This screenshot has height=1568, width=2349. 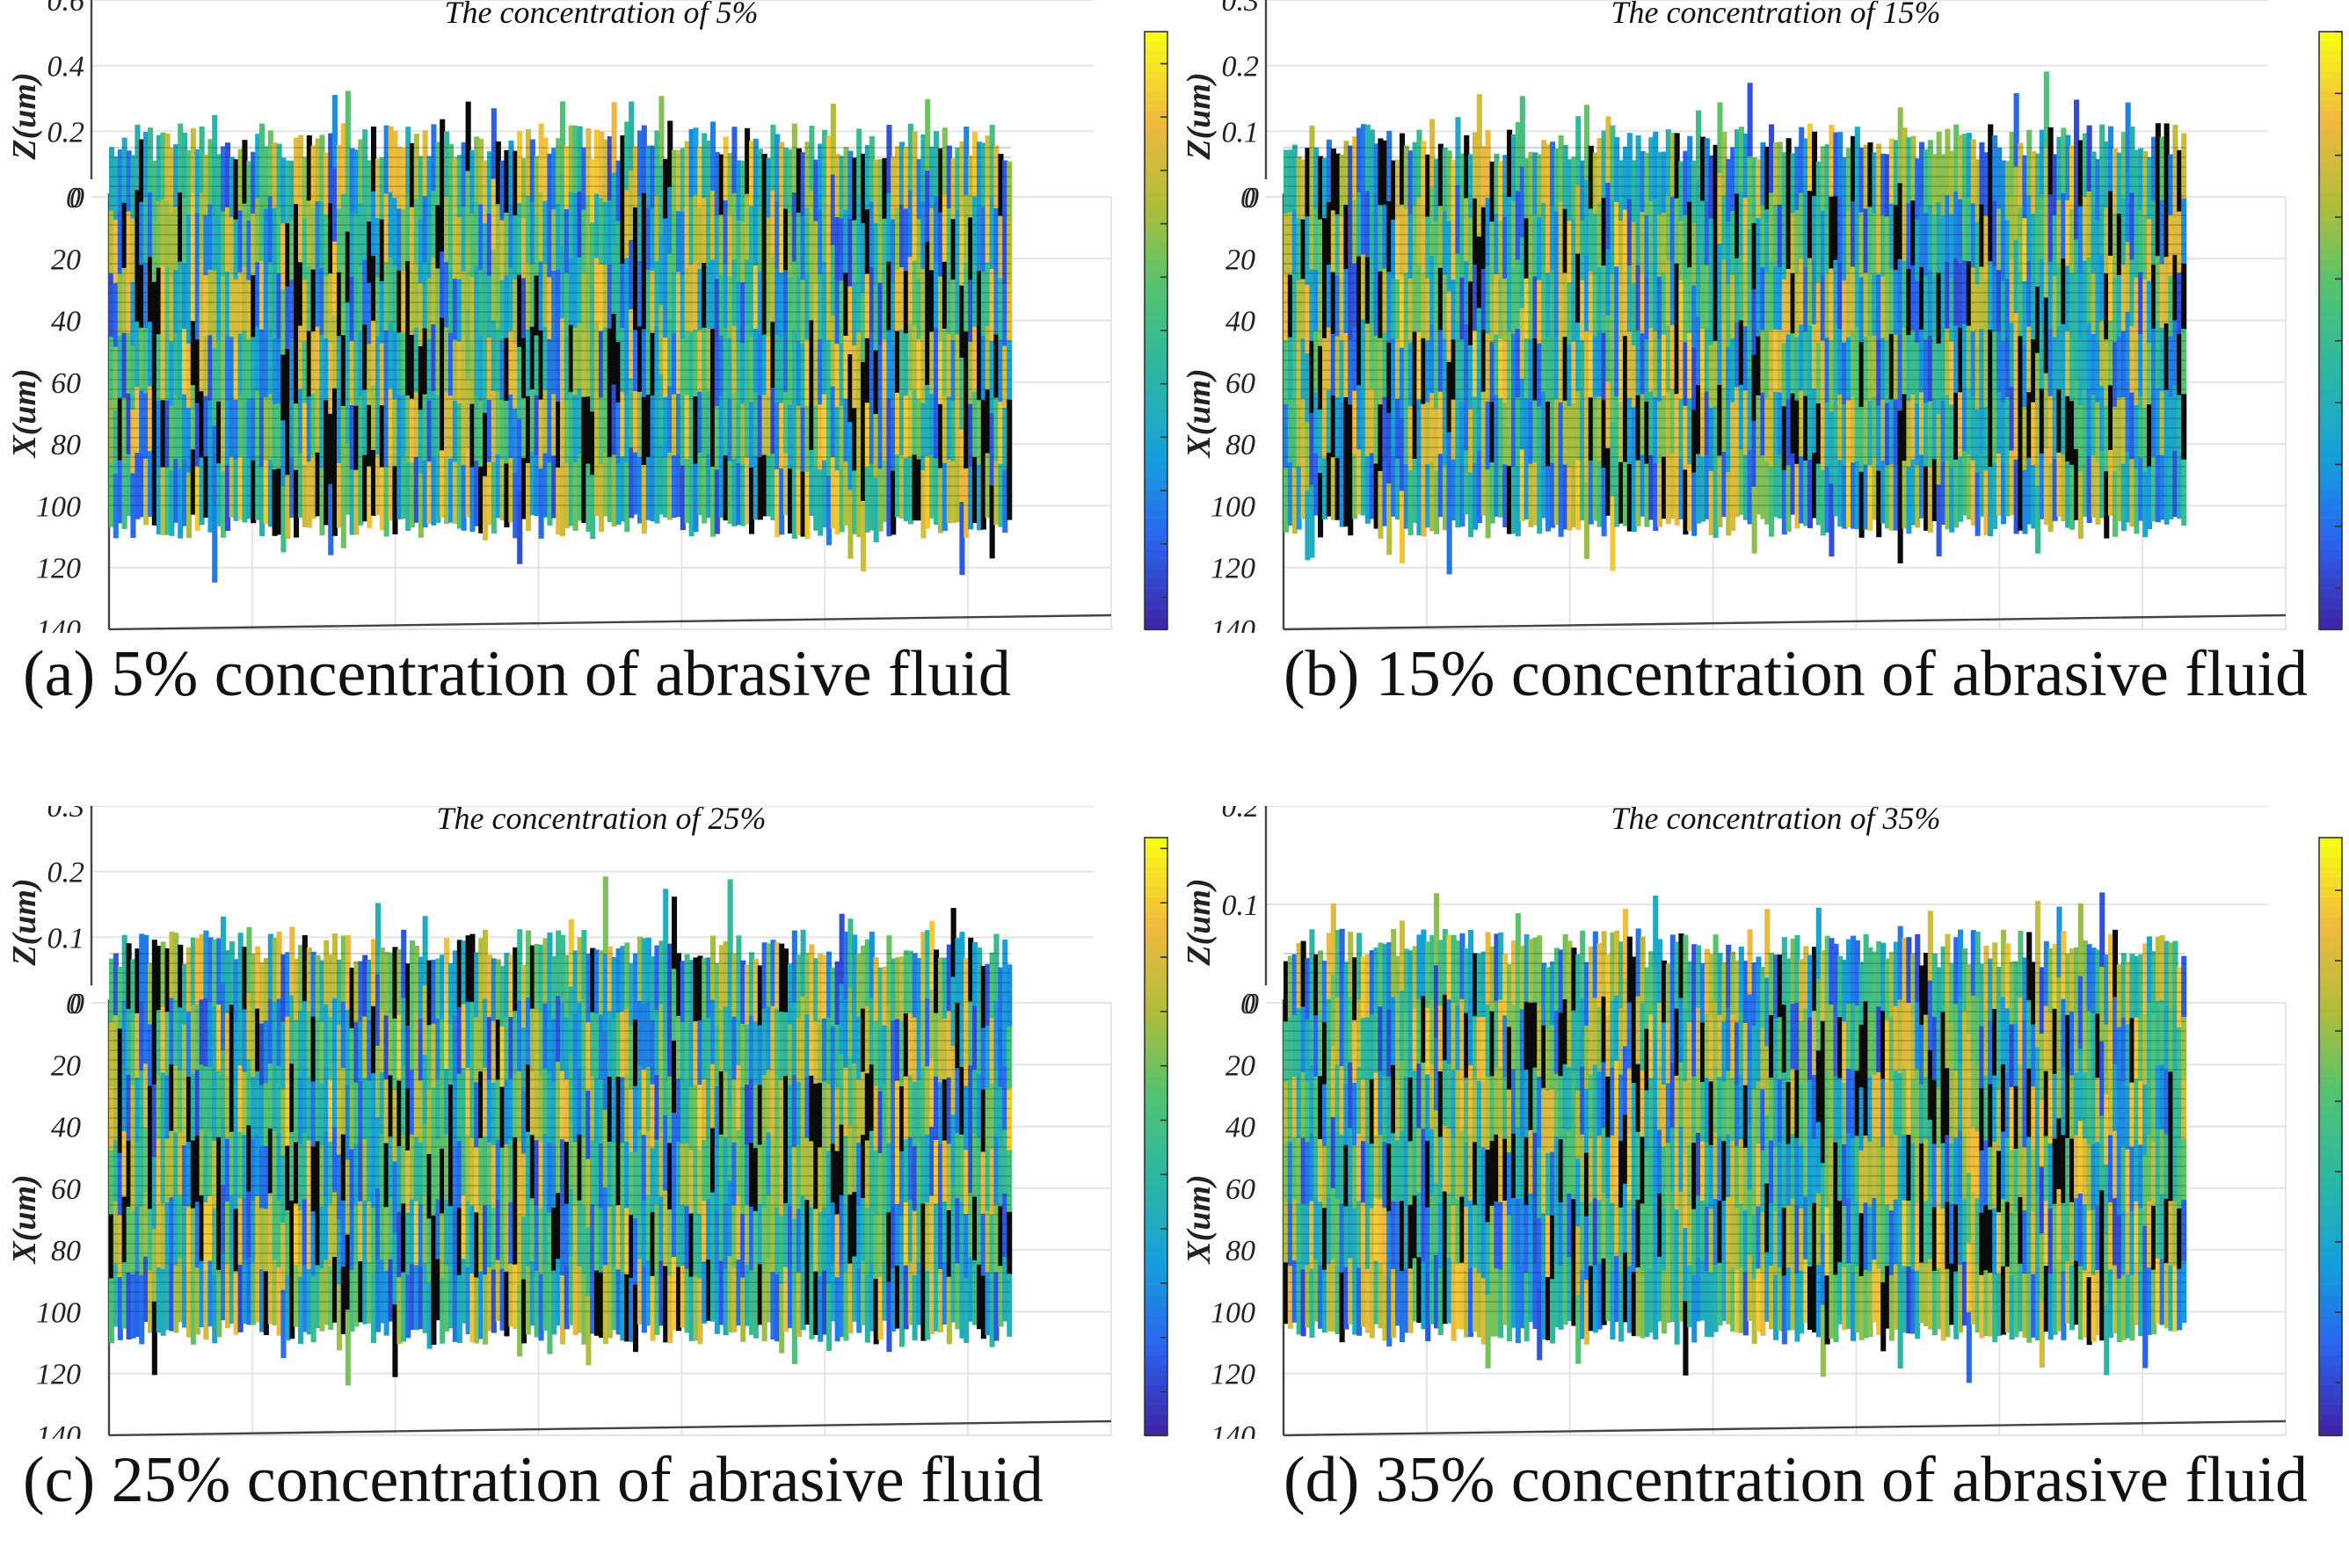 I want to click on y-tick-label: 140, so click(x=58, y=623).